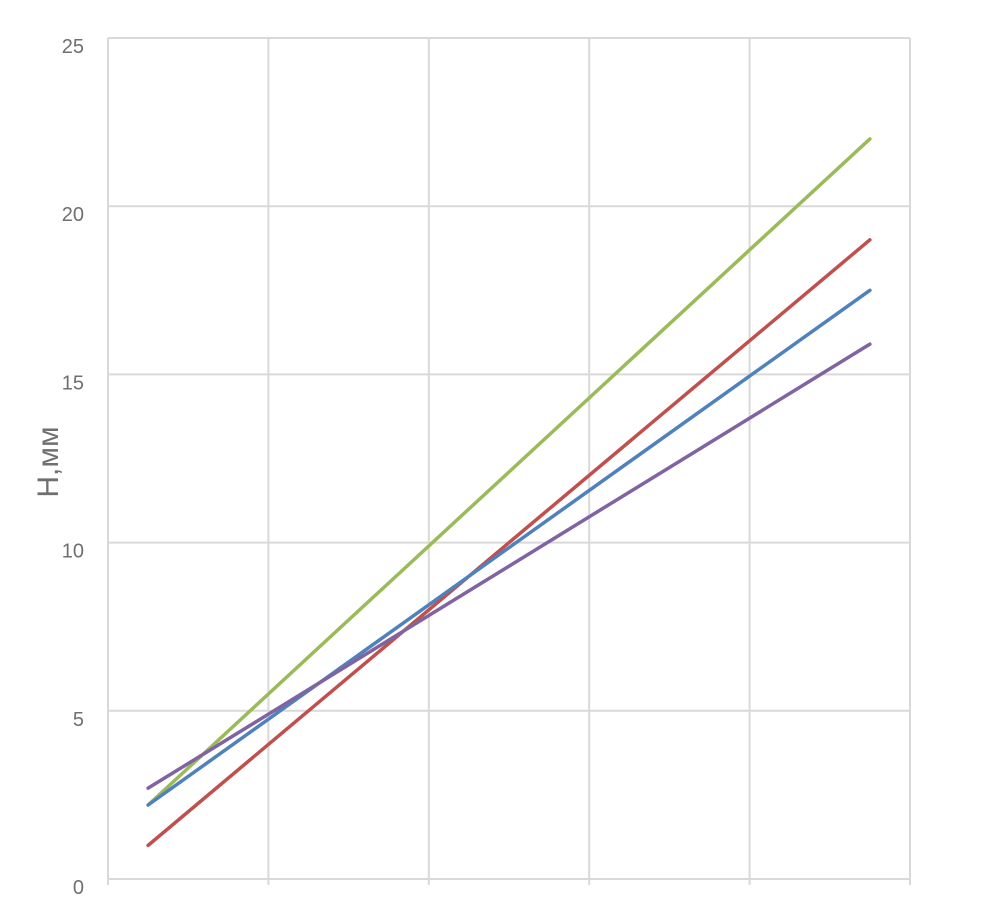 The width and height of the screenshot is (1000, 912). What do you see at coordinates (48, 461) in the screenshot?
I see `y-axis-title: H,мм` at bounding box center [48, 461].